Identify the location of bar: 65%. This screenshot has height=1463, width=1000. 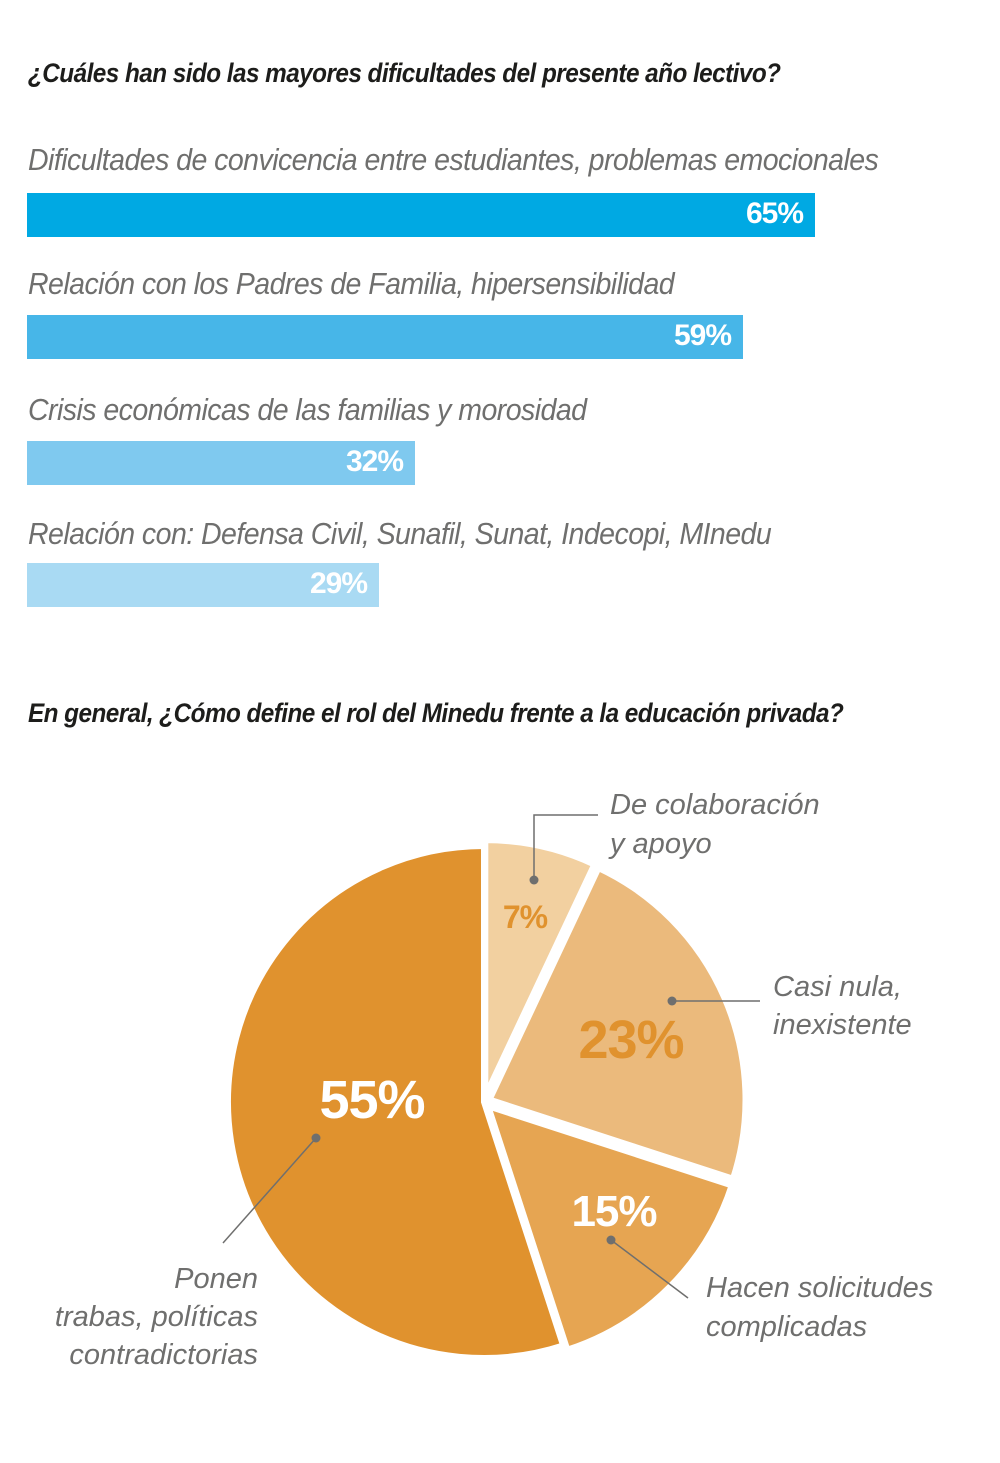
(421, 215).